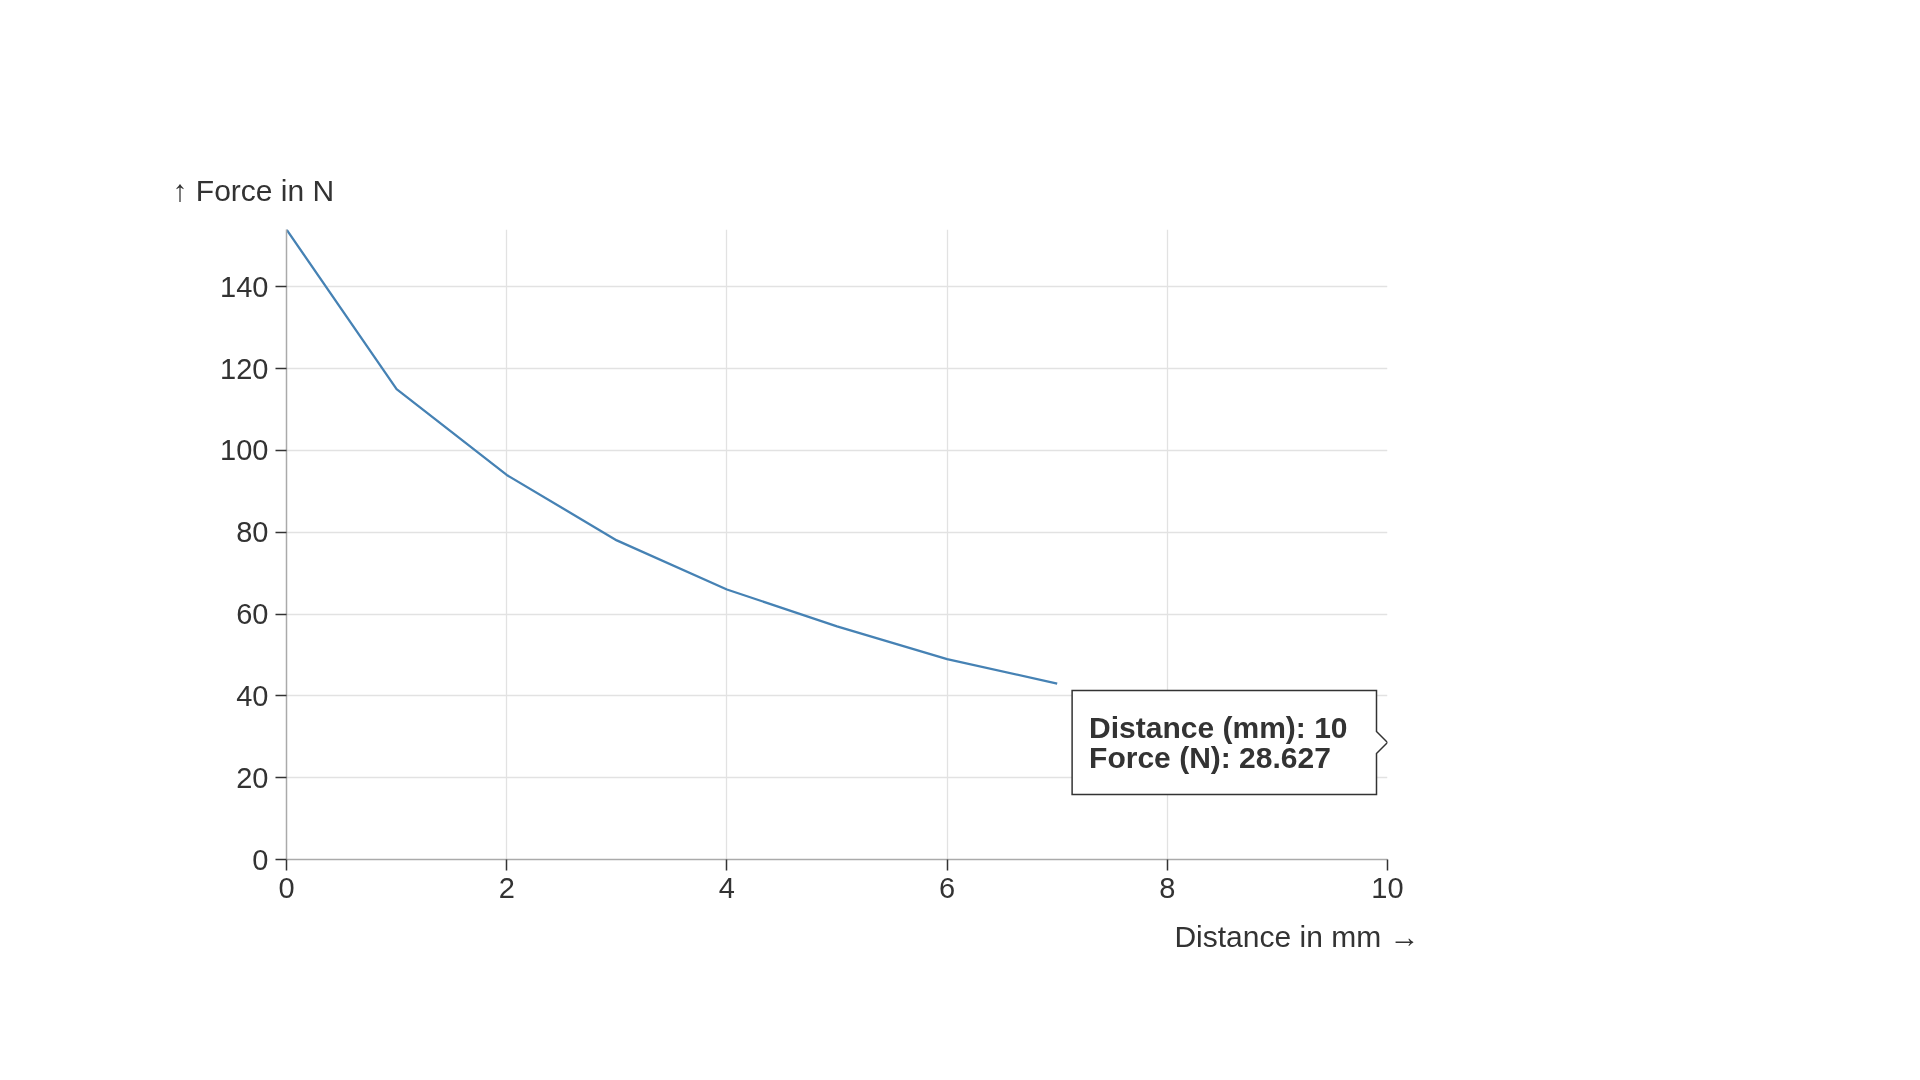 The width and height of the screenshot is (1920, 1080). I want to click on y-tick-label: 40, so click(252, 695).